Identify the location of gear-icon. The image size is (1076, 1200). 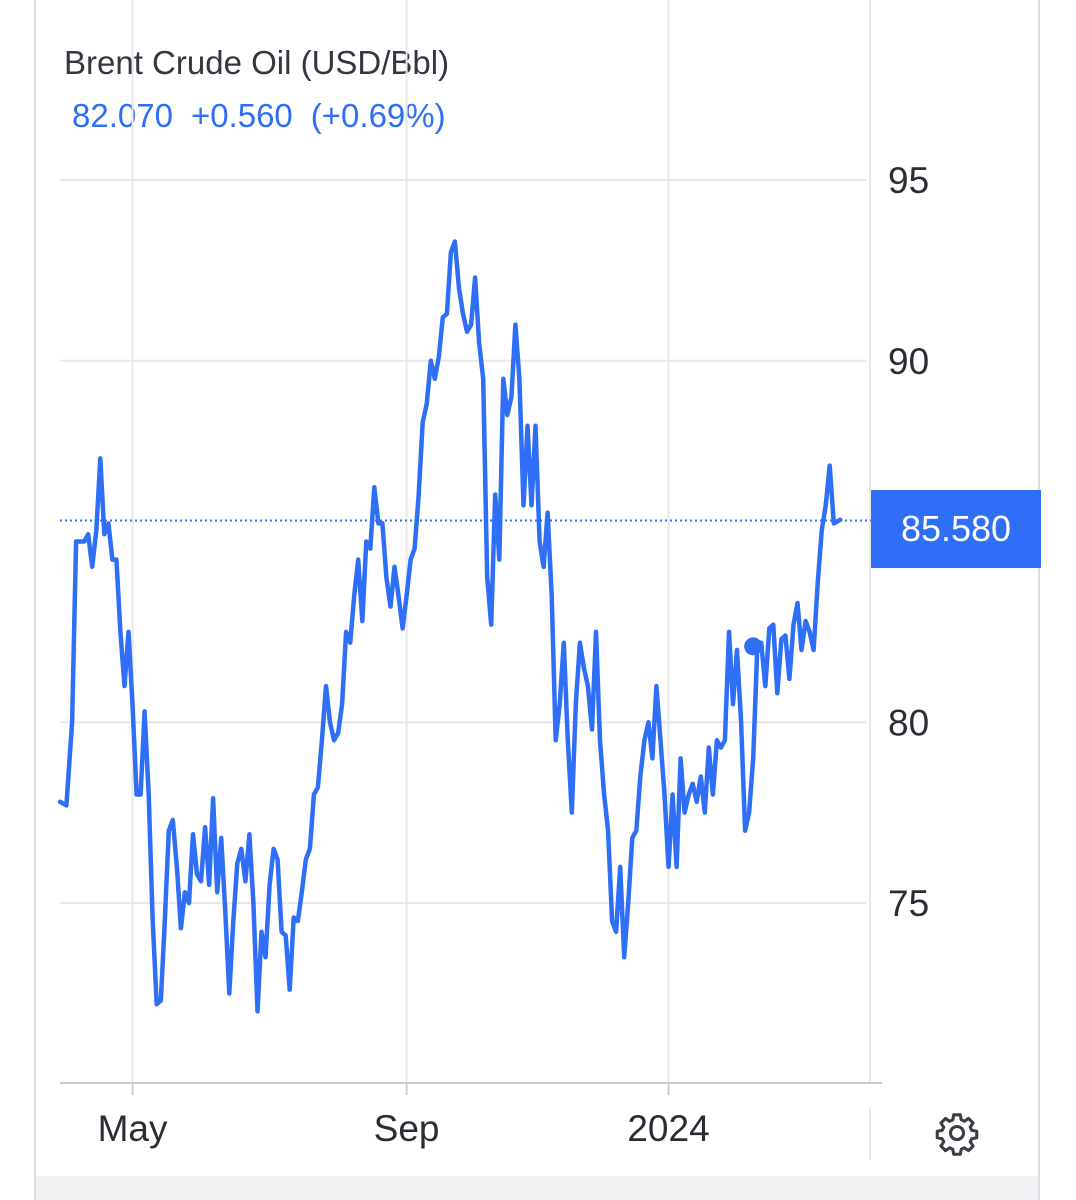
(957, 1133).